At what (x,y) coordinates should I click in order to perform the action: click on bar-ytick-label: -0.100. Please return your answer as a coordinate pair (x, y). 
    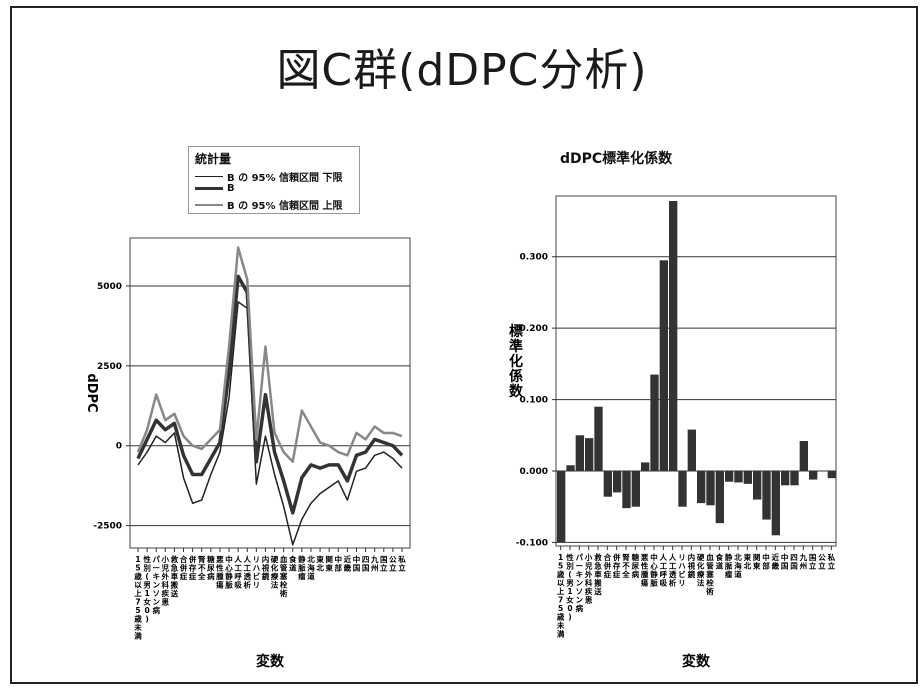
    Looking at the image, I should click on (532, 543).